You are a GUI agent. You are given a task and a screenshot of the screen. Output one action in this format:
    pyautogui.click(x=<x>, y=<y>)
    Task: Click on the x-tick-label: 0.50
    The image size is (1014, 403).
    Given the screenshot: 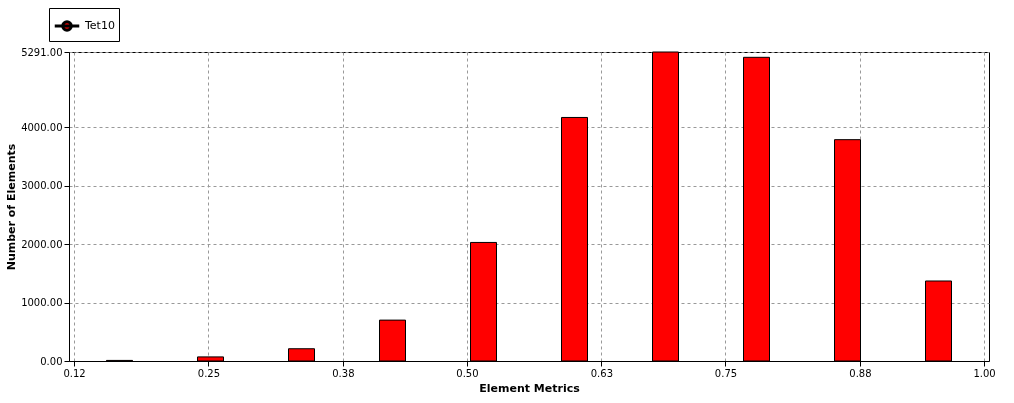 What is the action you would take?
    pyautogui.click(x=467, y=373)
    